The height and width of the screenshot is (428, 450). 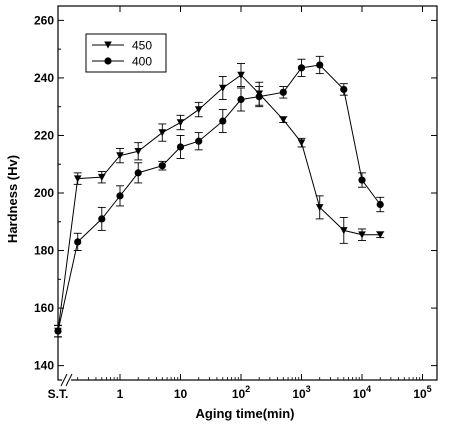 I want to click on axis-break-gap, so click(x=66, y=380).